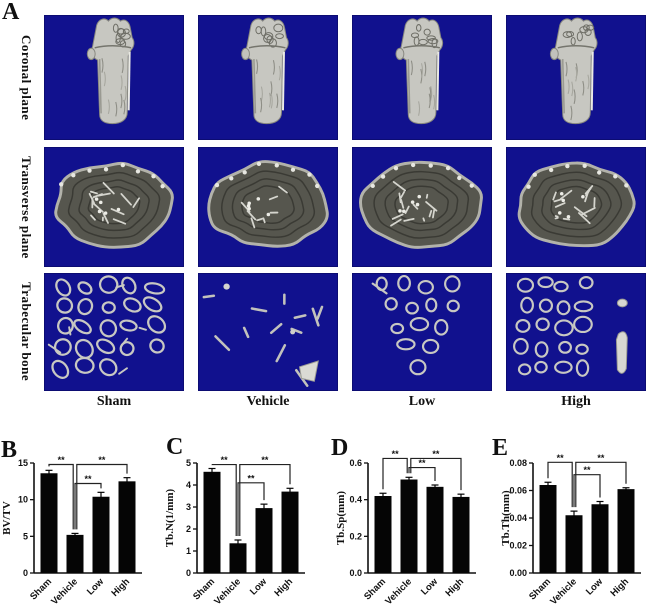 This screenshot has height=604, width=664. I want to click on microct-coronal-low, so click(422, 77).